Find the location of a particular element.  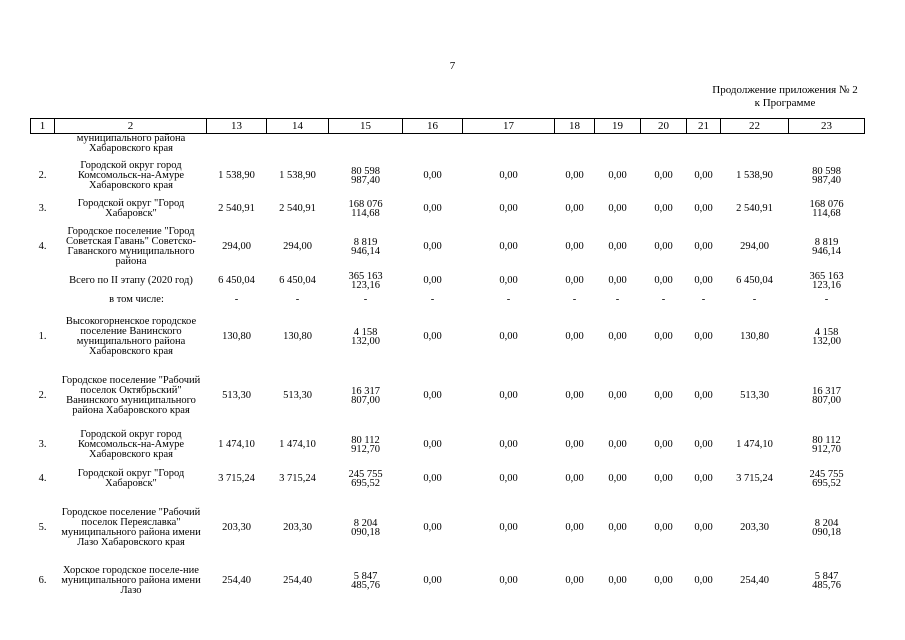

cell-c15-line-2: 987,40 is located at coordinates (365, 180).